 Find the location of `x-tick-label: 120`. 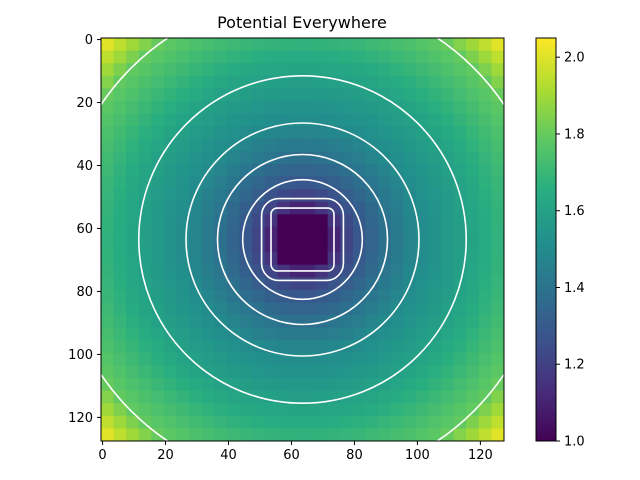

x-tick-label: 120 is located at coordinates (480, 455).